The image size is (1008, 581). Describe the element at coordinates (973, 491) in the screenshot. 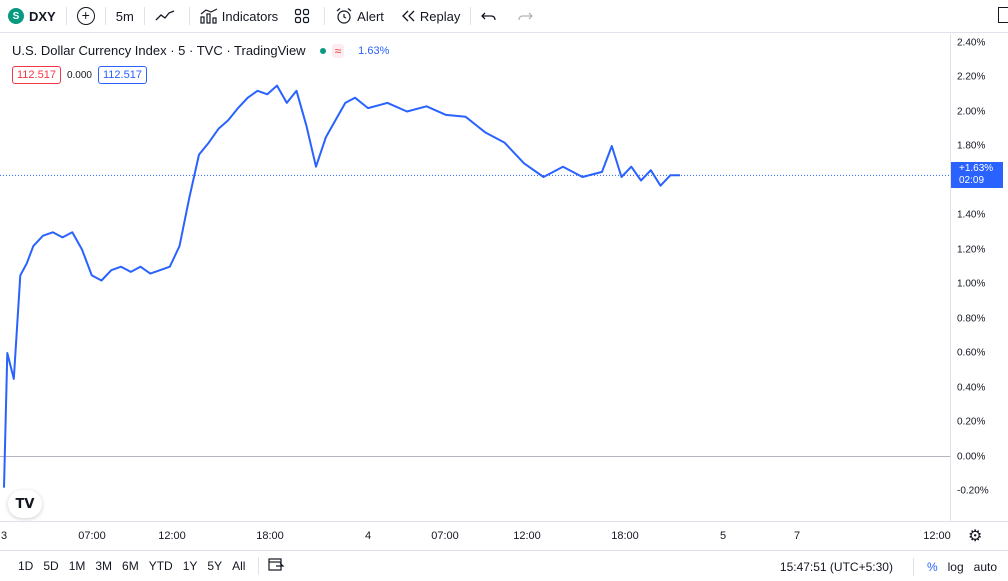

I see `price-tick-label: -0.20%` at that location.